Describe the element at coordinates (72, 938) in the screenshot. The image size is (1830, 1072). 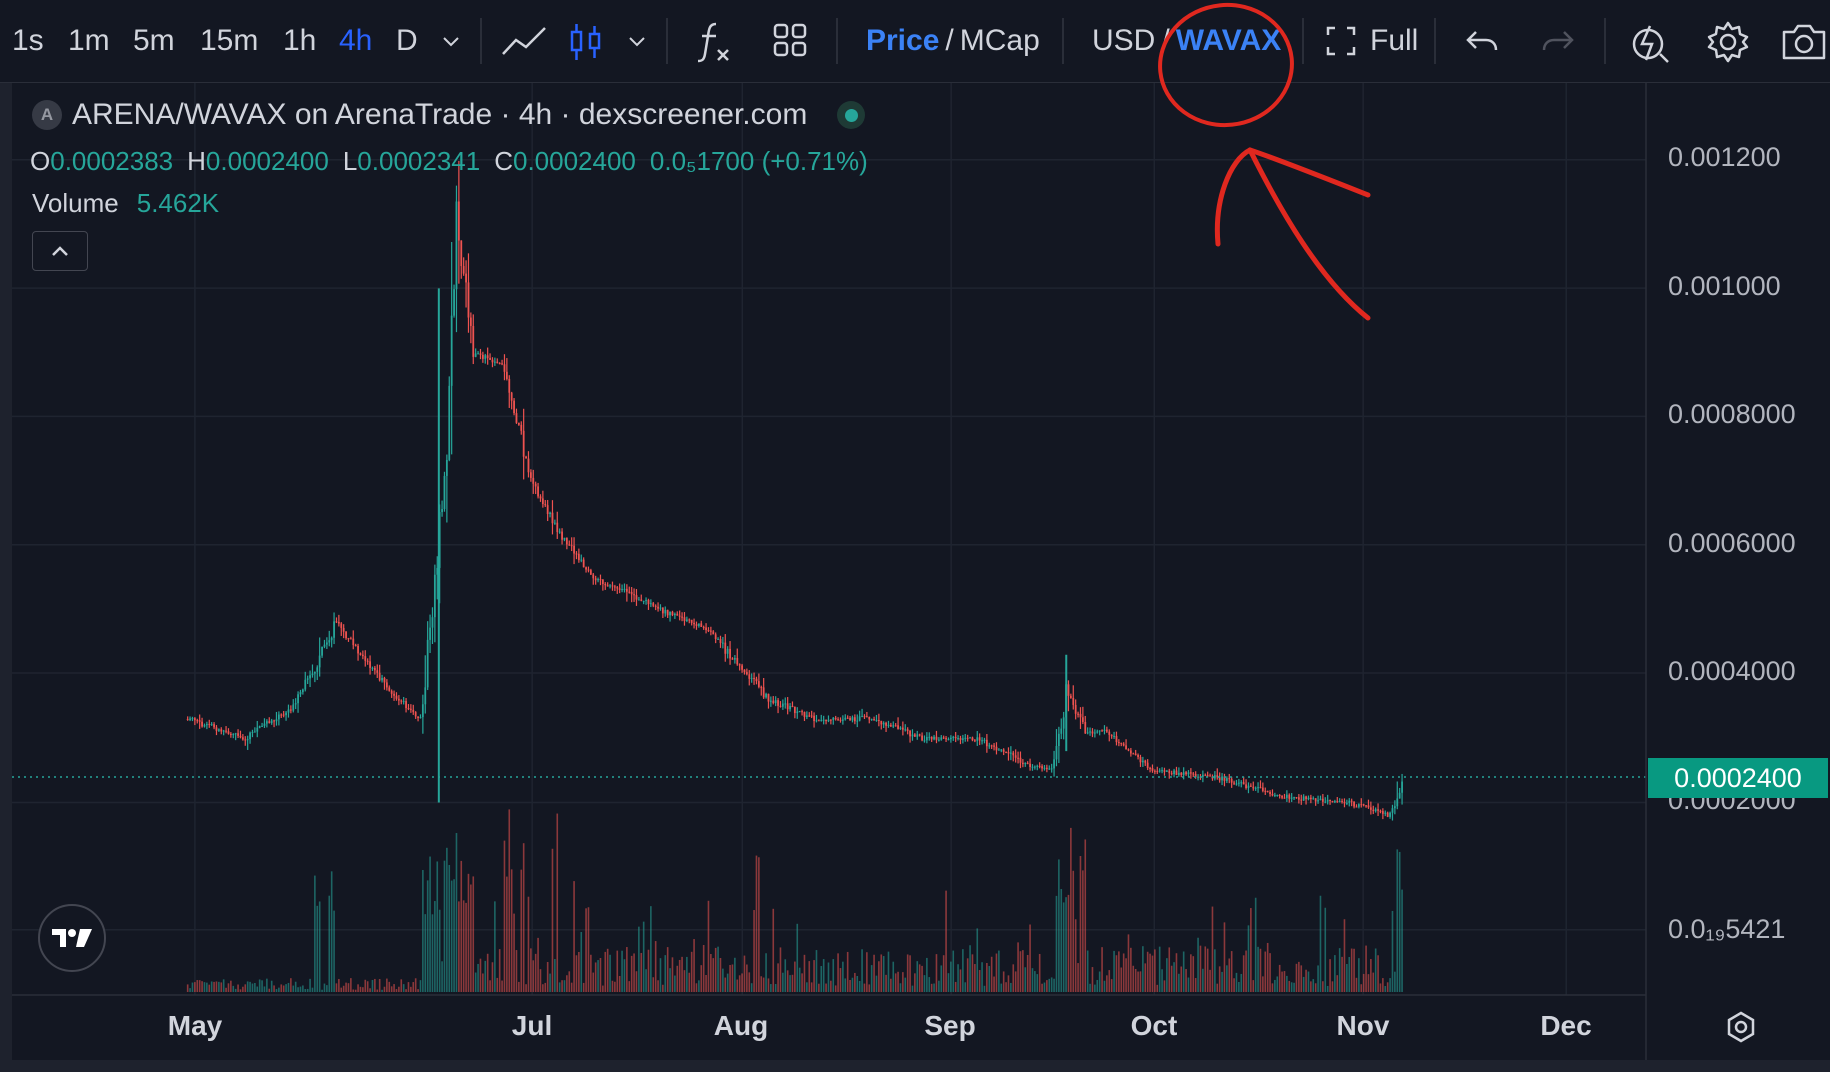
I see `tradingview-logo` at that location.